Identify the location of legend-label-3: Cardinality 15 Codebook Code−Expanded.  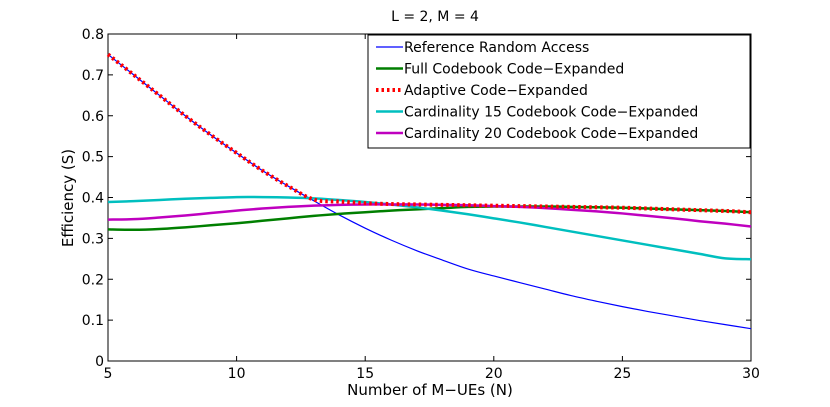
(551, 113).